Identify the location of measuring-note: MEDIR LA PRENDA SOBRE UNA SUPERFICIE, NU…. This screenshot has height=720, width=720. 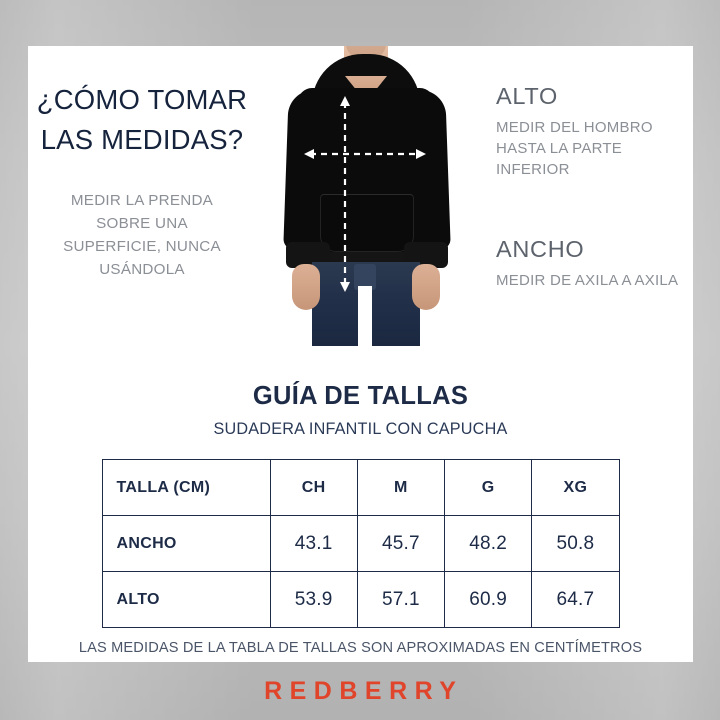
(142, 235).